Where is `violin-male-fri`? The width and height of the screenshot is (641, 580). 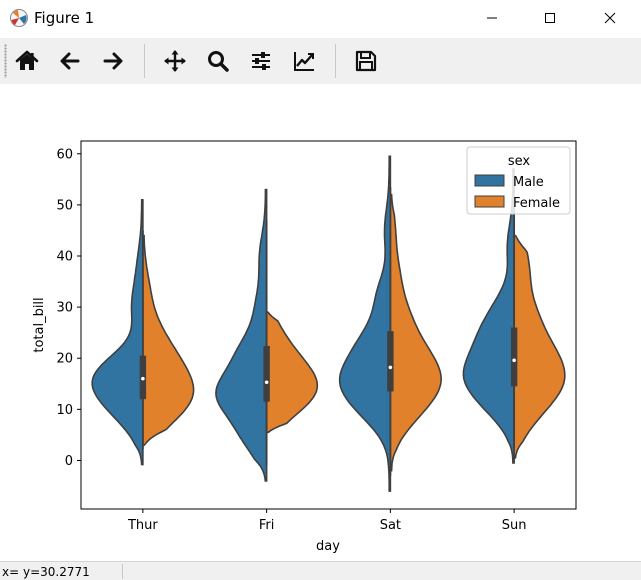 violin-male-fri is located at coordinates (241, 335).